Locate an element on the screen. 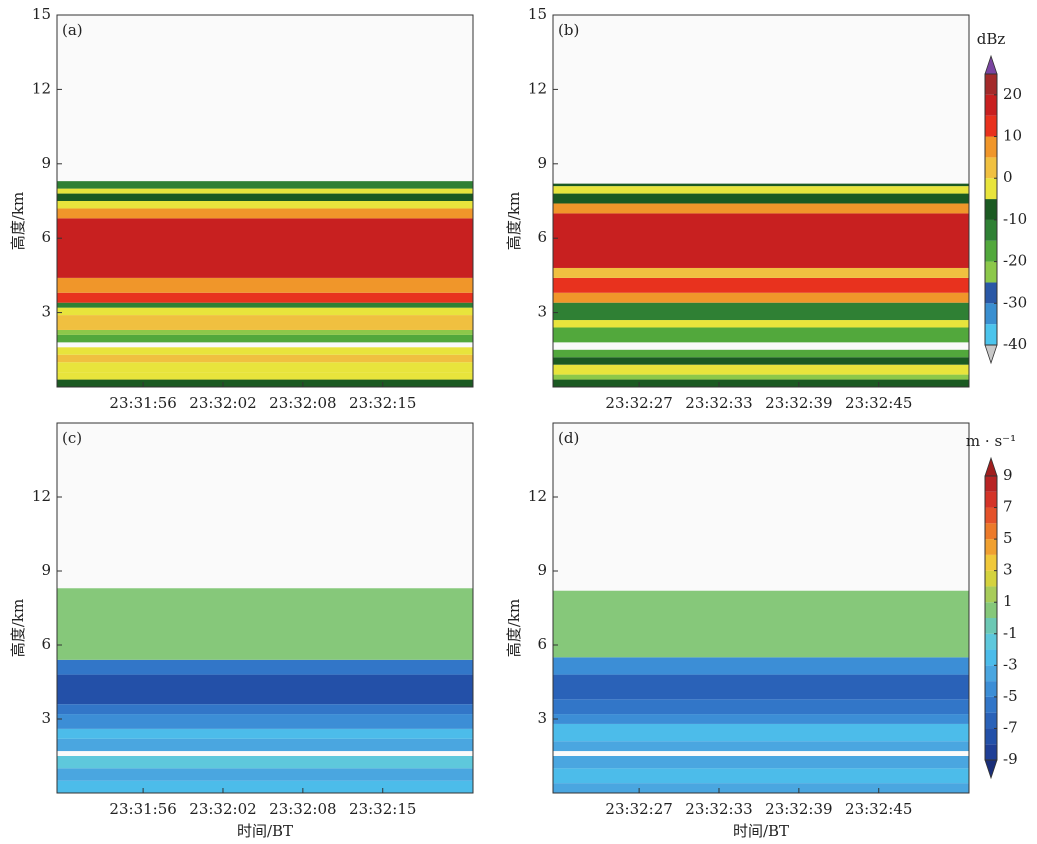 The height and width of the screenshot is (844, 1037). colorbar-tick-label: 10 is located at coordinates (1012, 136).